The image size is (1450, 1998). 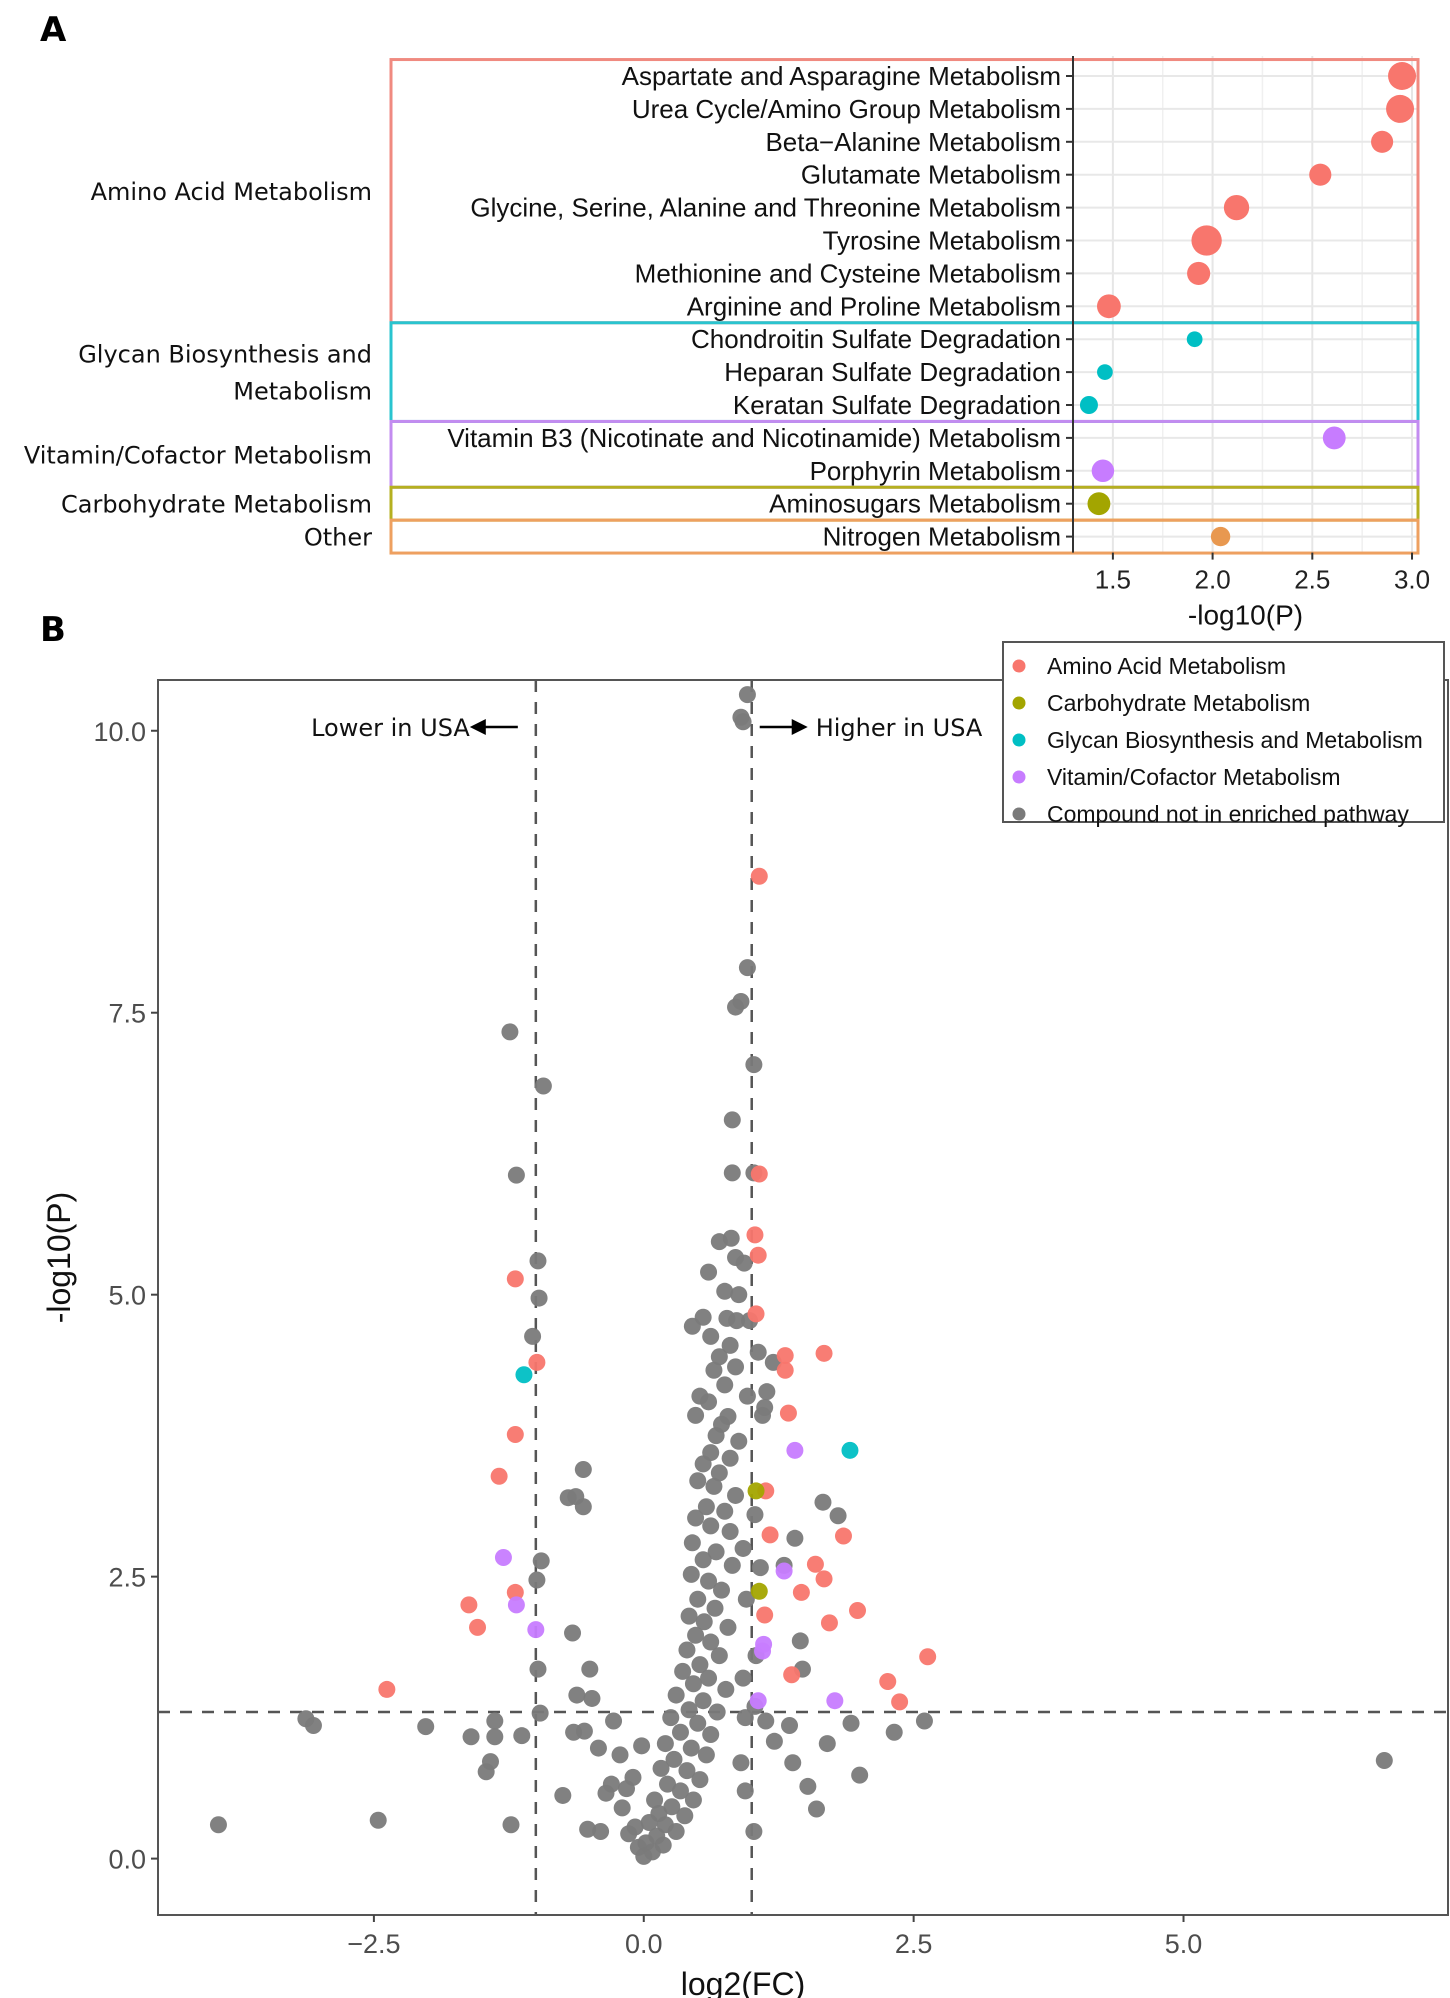 I want to click on legend-box, so click(x=1223, y=732).